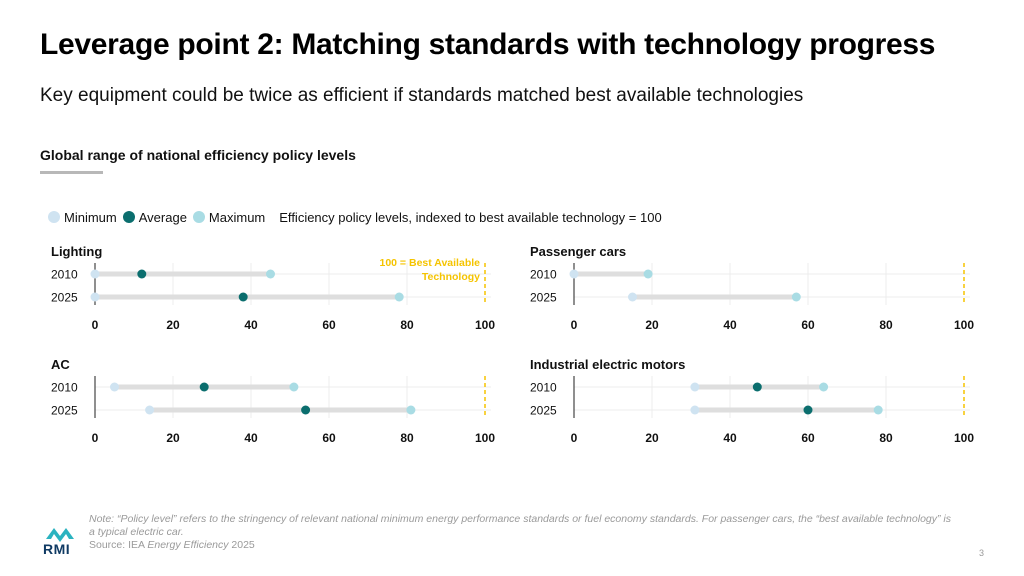 The width and height of the screenshot is (1024, 576). What do you see at coordinates (188, 545) in the screenshot?
I see `source-title: Energy Efficiency` at bounding box center [188, 545].